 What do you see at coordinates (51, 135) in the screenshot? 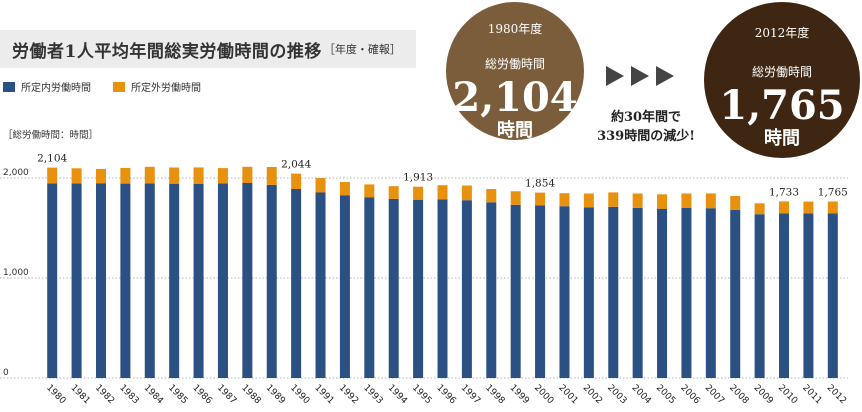
I see `y-axis-unit-label: ［総労働時間：時間］` at bounding box center [51, 135].